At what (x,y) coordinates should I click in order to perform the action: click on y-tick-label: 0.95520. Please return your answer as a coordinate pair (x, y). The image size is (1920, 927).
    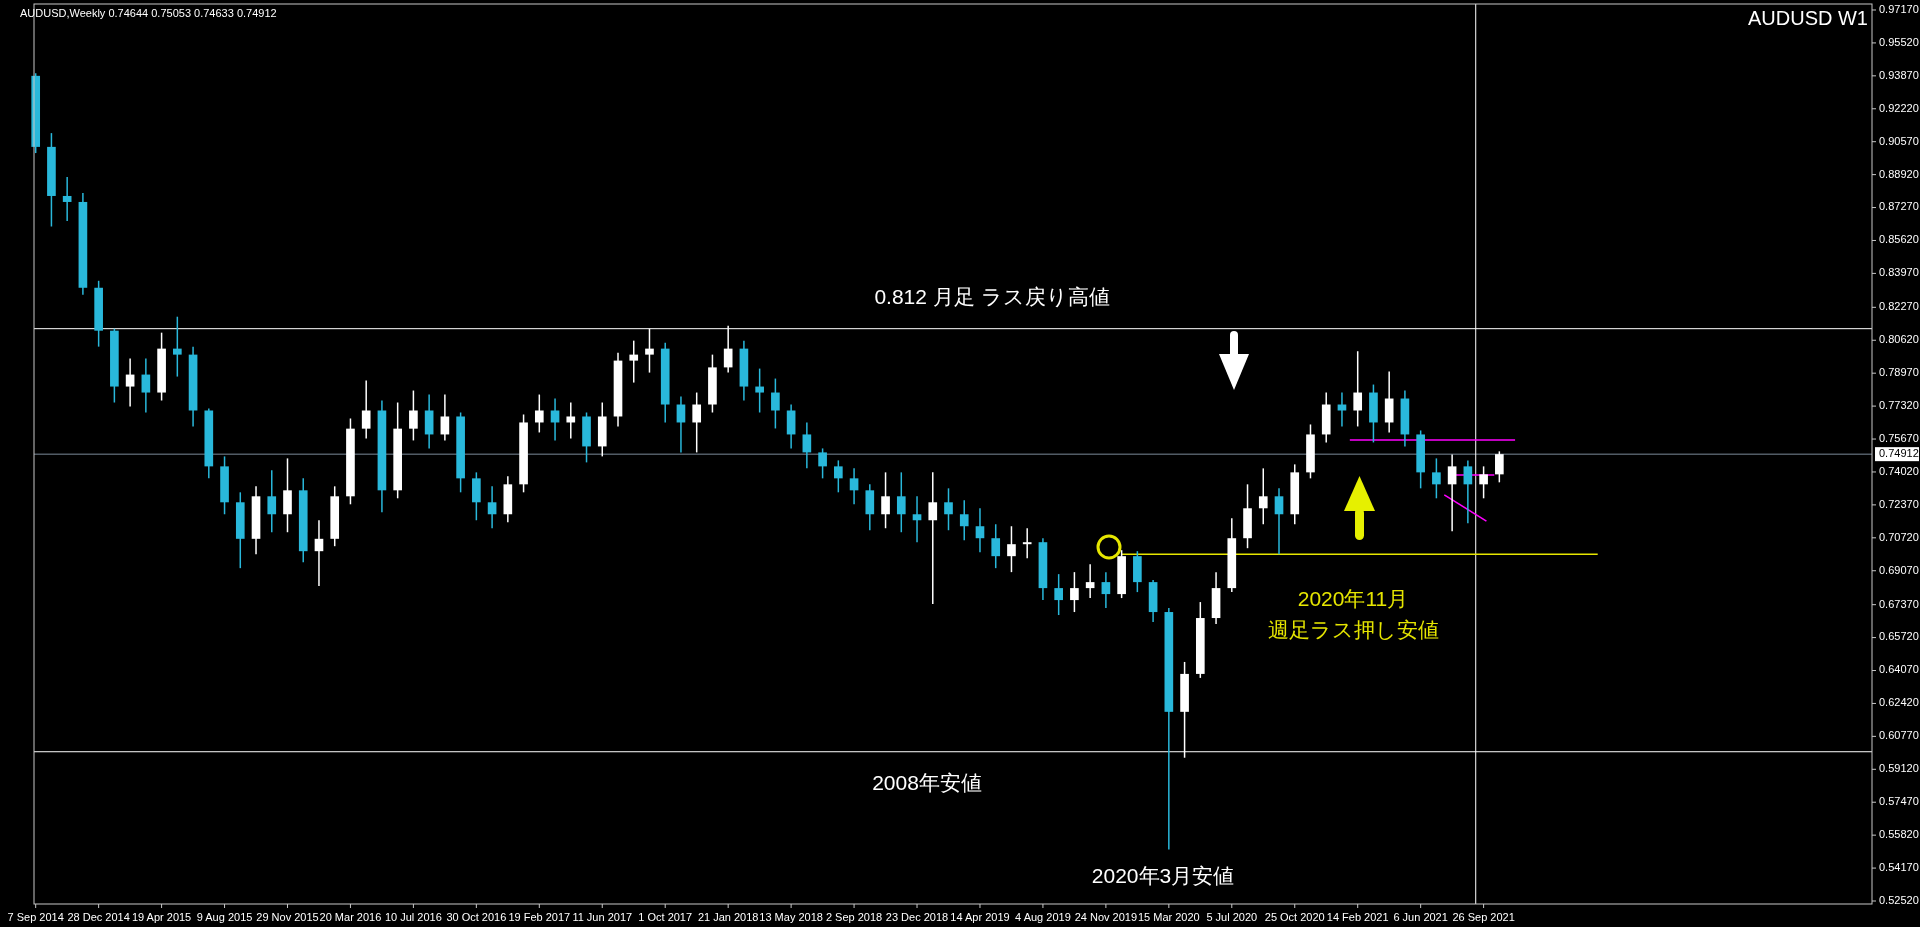
    Looking at the image, I should click on (1899, 41).